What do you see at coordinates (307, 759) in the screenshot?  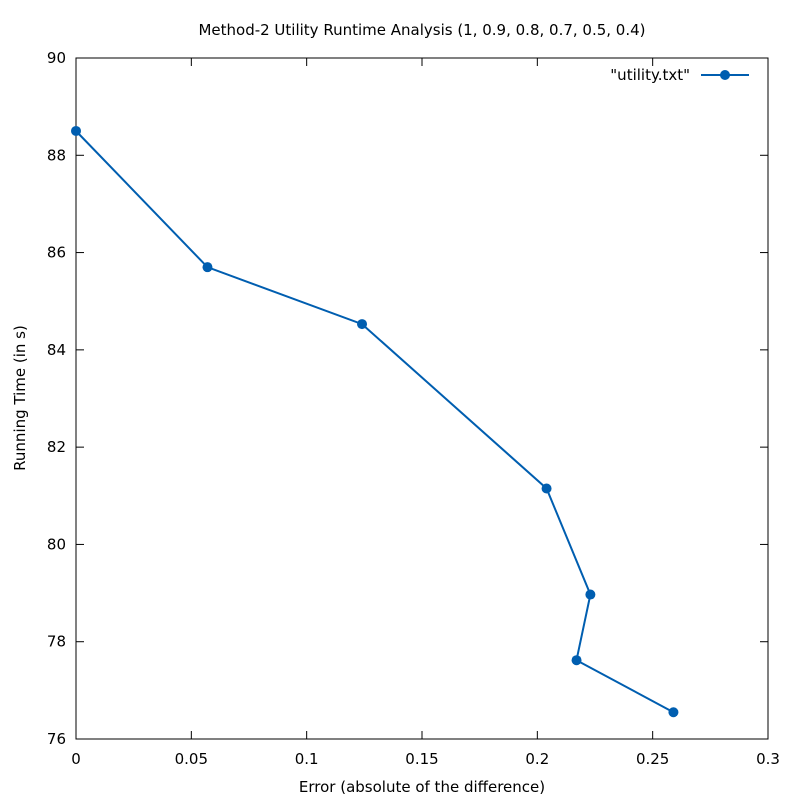 I see `x-tick-label: 0.1` at bounding box center [307, 759].